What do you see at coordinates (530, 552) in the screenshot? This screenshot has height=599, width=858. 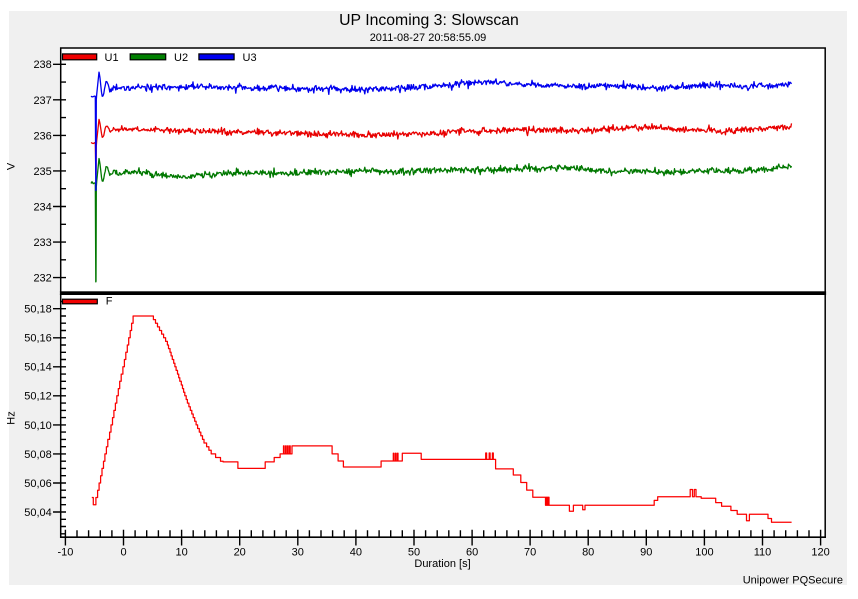 I see `svg-text: 70` at bounding box center [530, 552].